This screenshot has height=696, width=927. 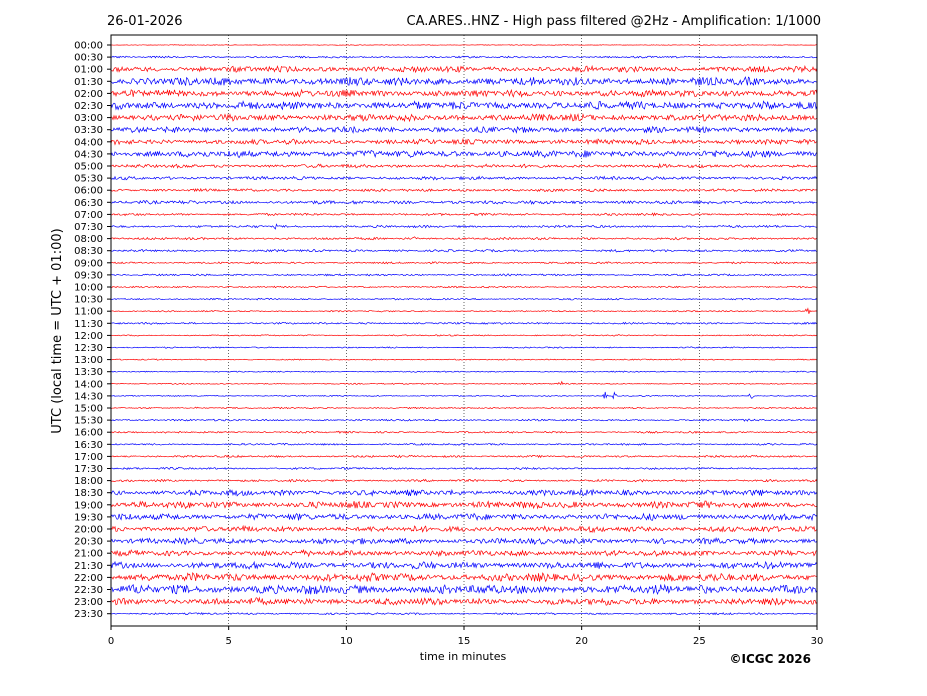 What do you see at coordinates (699, 641) in the screenshot?
I see `x-tick-label: 25` at bounding box center [699, 641].